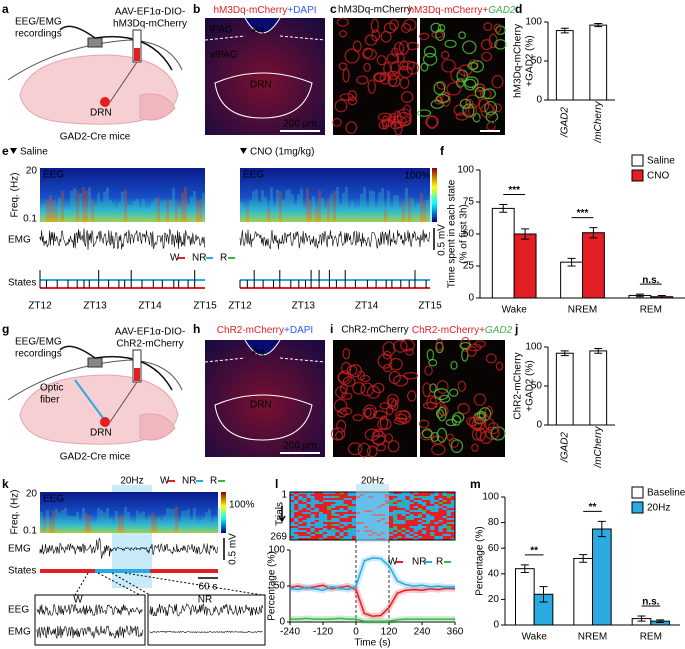 The width and height of the screenshot is (685, 649). What do you see at coordinates (417, 176) in the screenshot?
I see `colorbar-label: 100%` at bounding box center [417, 176].